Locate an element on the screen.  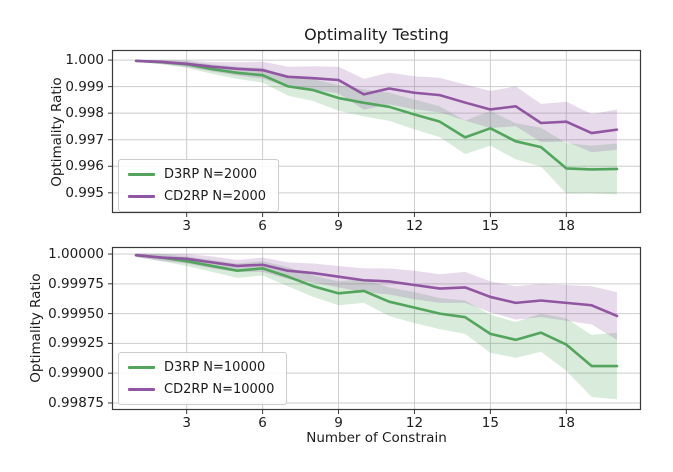
legend-top: D3RP N=2000 CD2RP N=2000 is located at coordinates (199, 185).